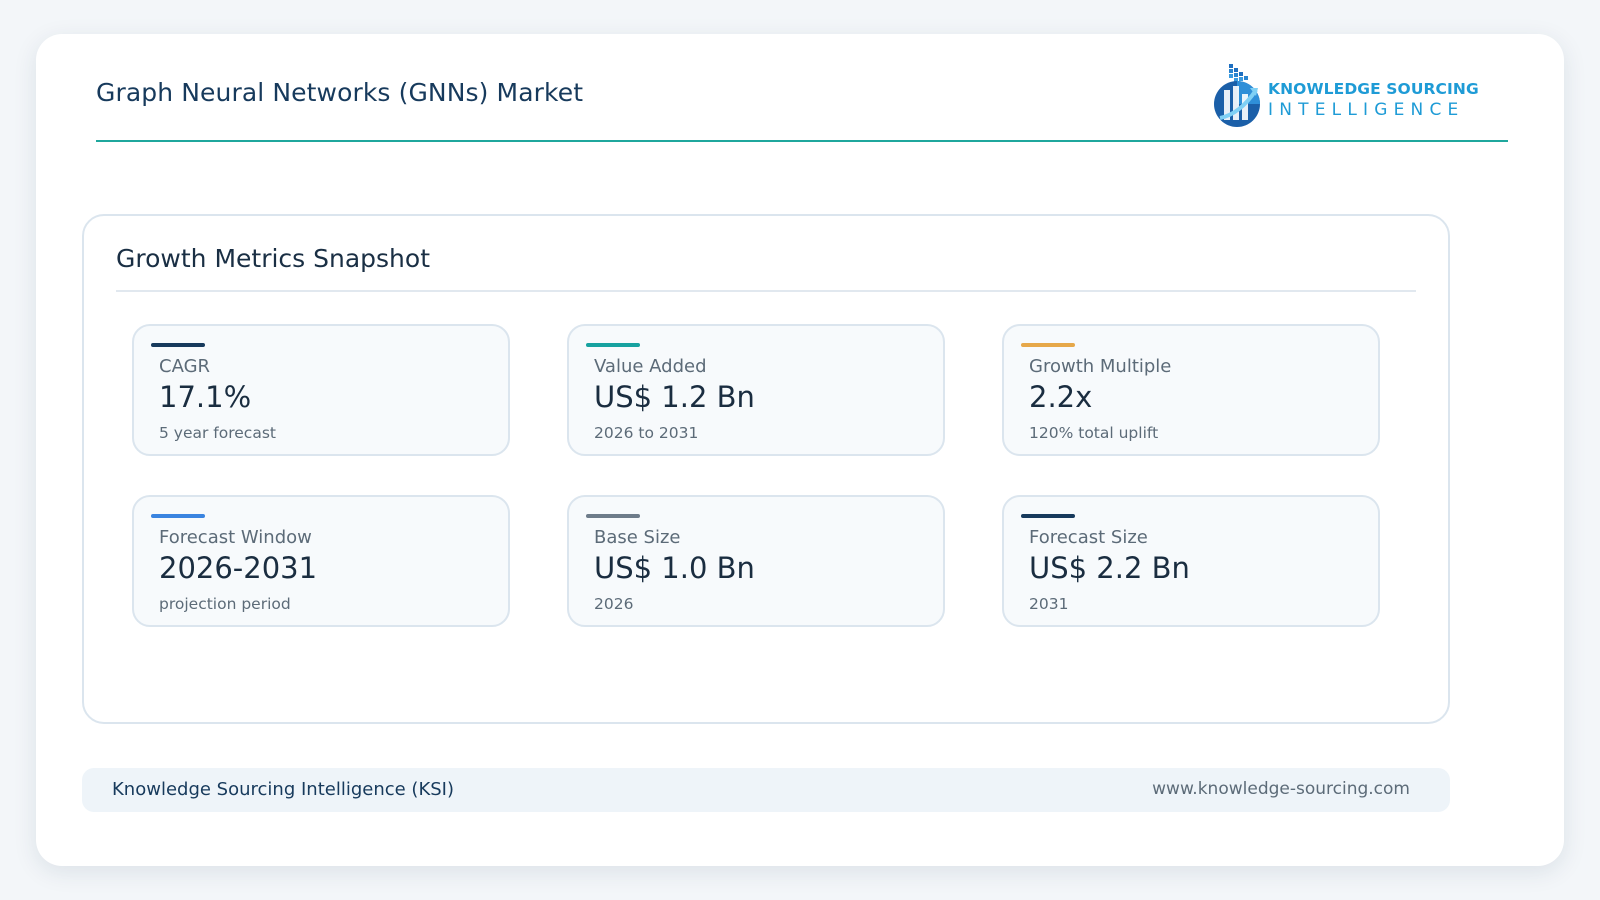 Image resolution: width=1600 pixels, height=900 pixels. I want to click on metric-subtext: 5 year forecast, so click(217, 433).